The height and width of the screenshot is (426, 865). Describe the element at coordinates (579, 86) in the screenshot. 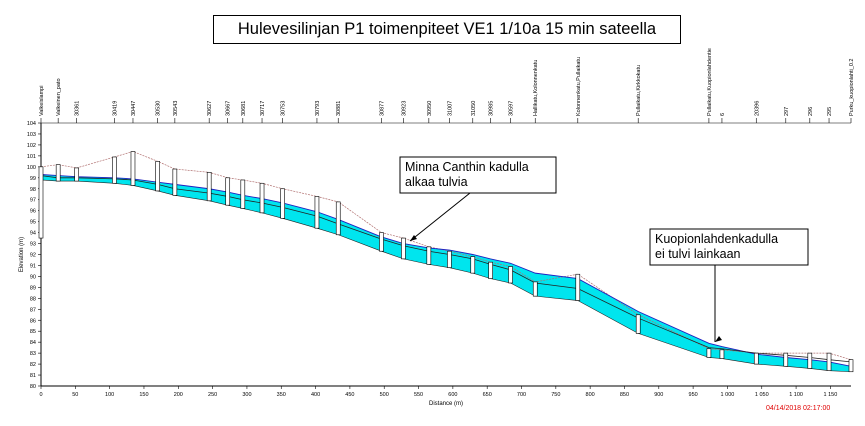

I see `node-label: Kolonnenkatu,Pullaikatu` at that location.